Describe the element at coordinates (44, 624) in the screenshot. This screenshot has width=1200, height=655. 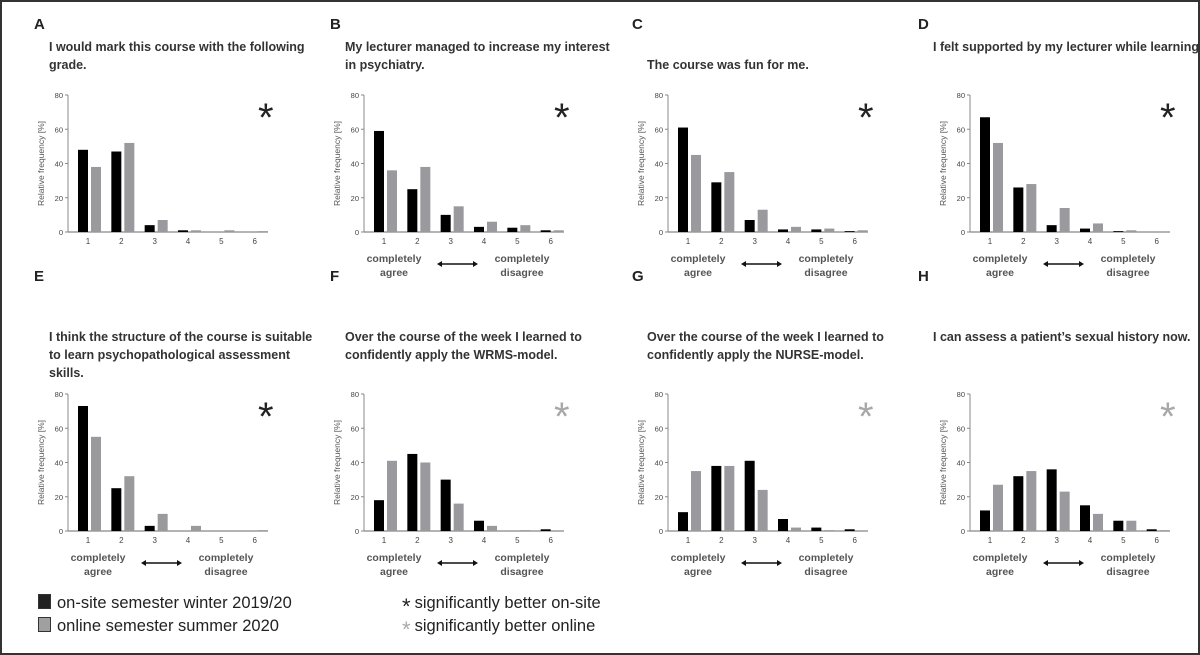
I see `legend-swatch-online` at that location.